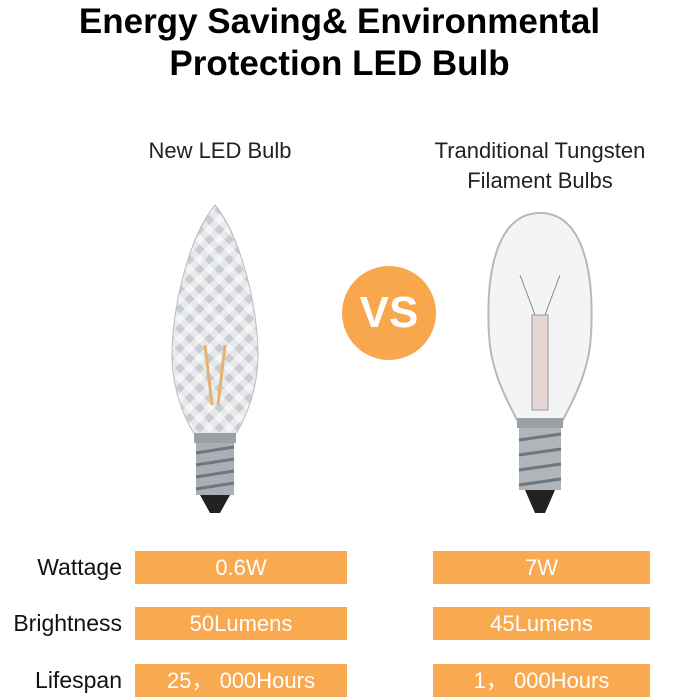 This screenshot has height=700, width=679. I want to click on page-title-line2: Protection LED Bulb, so click(339, 63).